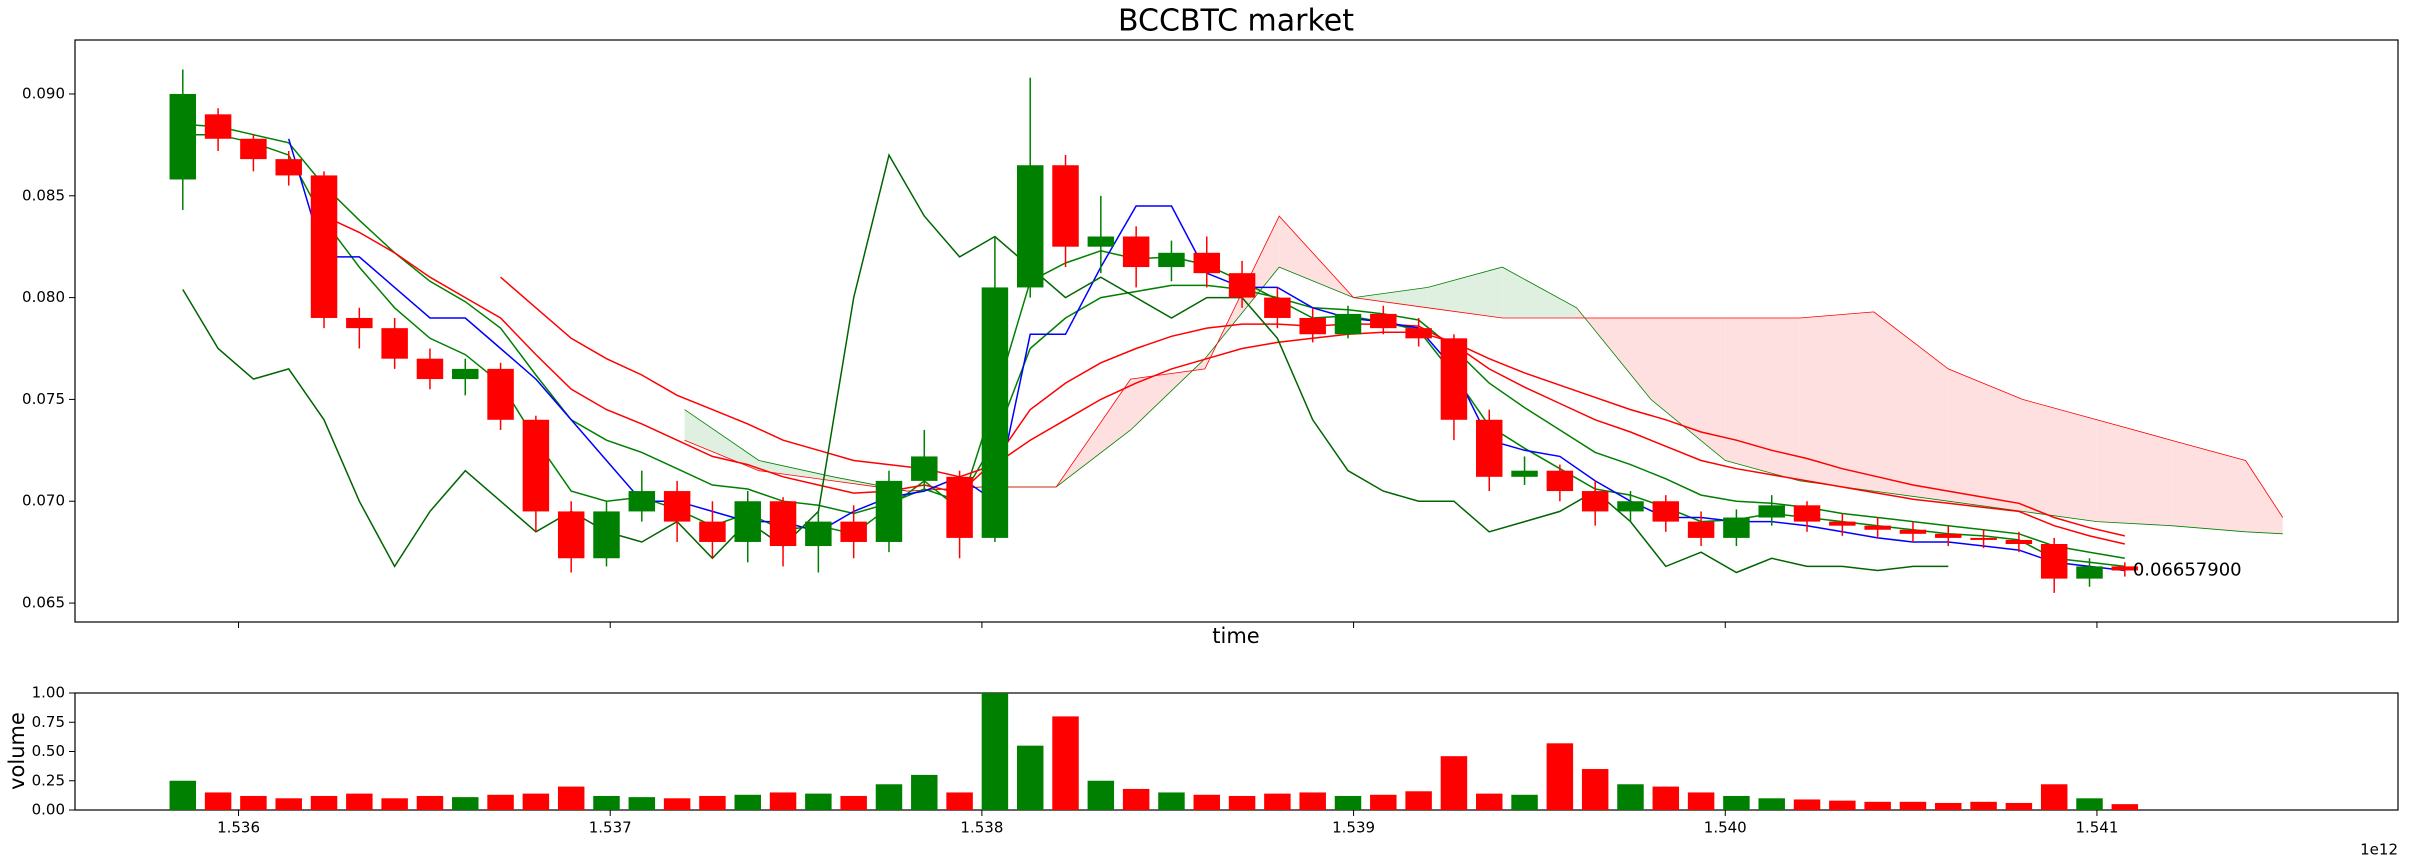 The image size is (2413, 866). Describe the element at coordinates (48, 810) in the screenshot. I see `y-tick-label: 0.00` at that location.